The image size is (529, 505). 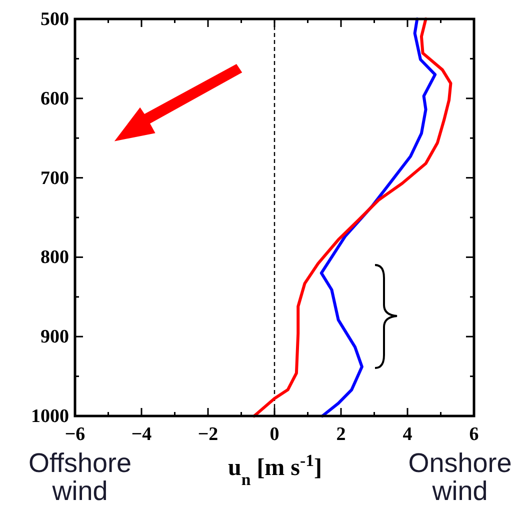 I want to click on y-tick-label: 1000, so click(x=50, y=416).